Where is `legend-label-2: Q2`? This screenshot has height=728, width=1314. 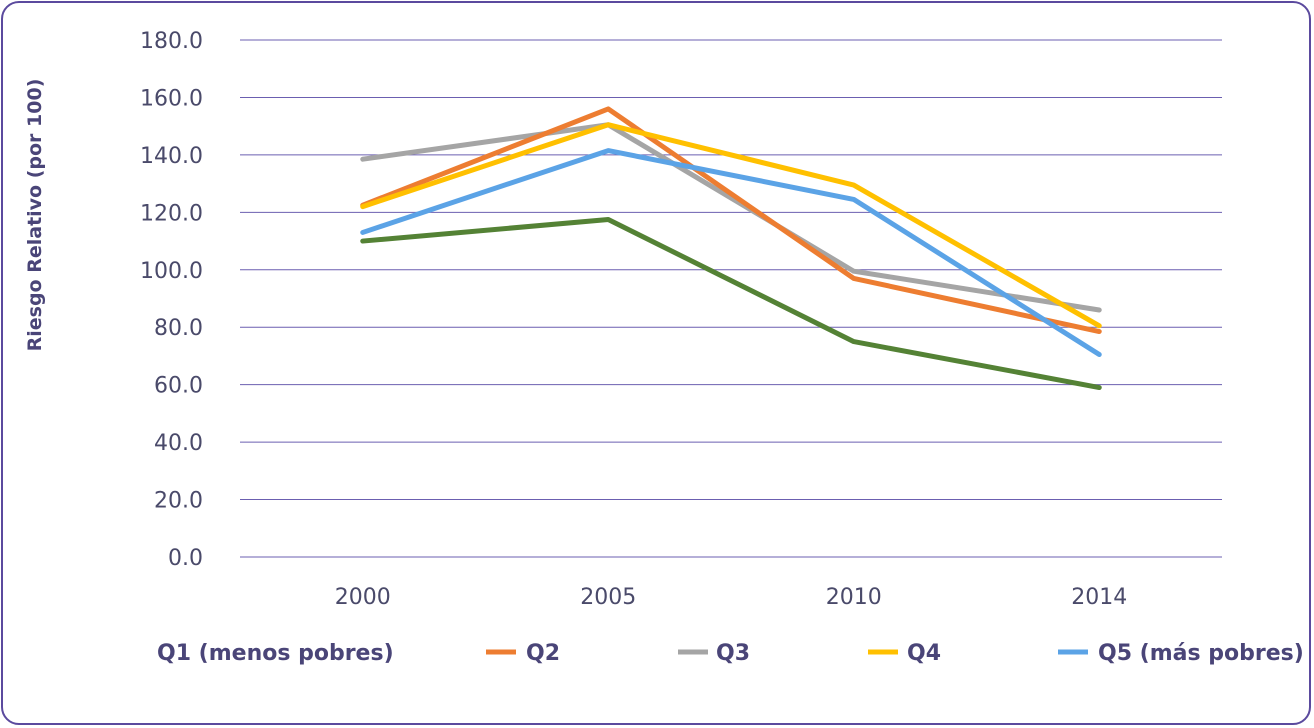 legend-label-2: Q2 is located at coordinates (543, 653).